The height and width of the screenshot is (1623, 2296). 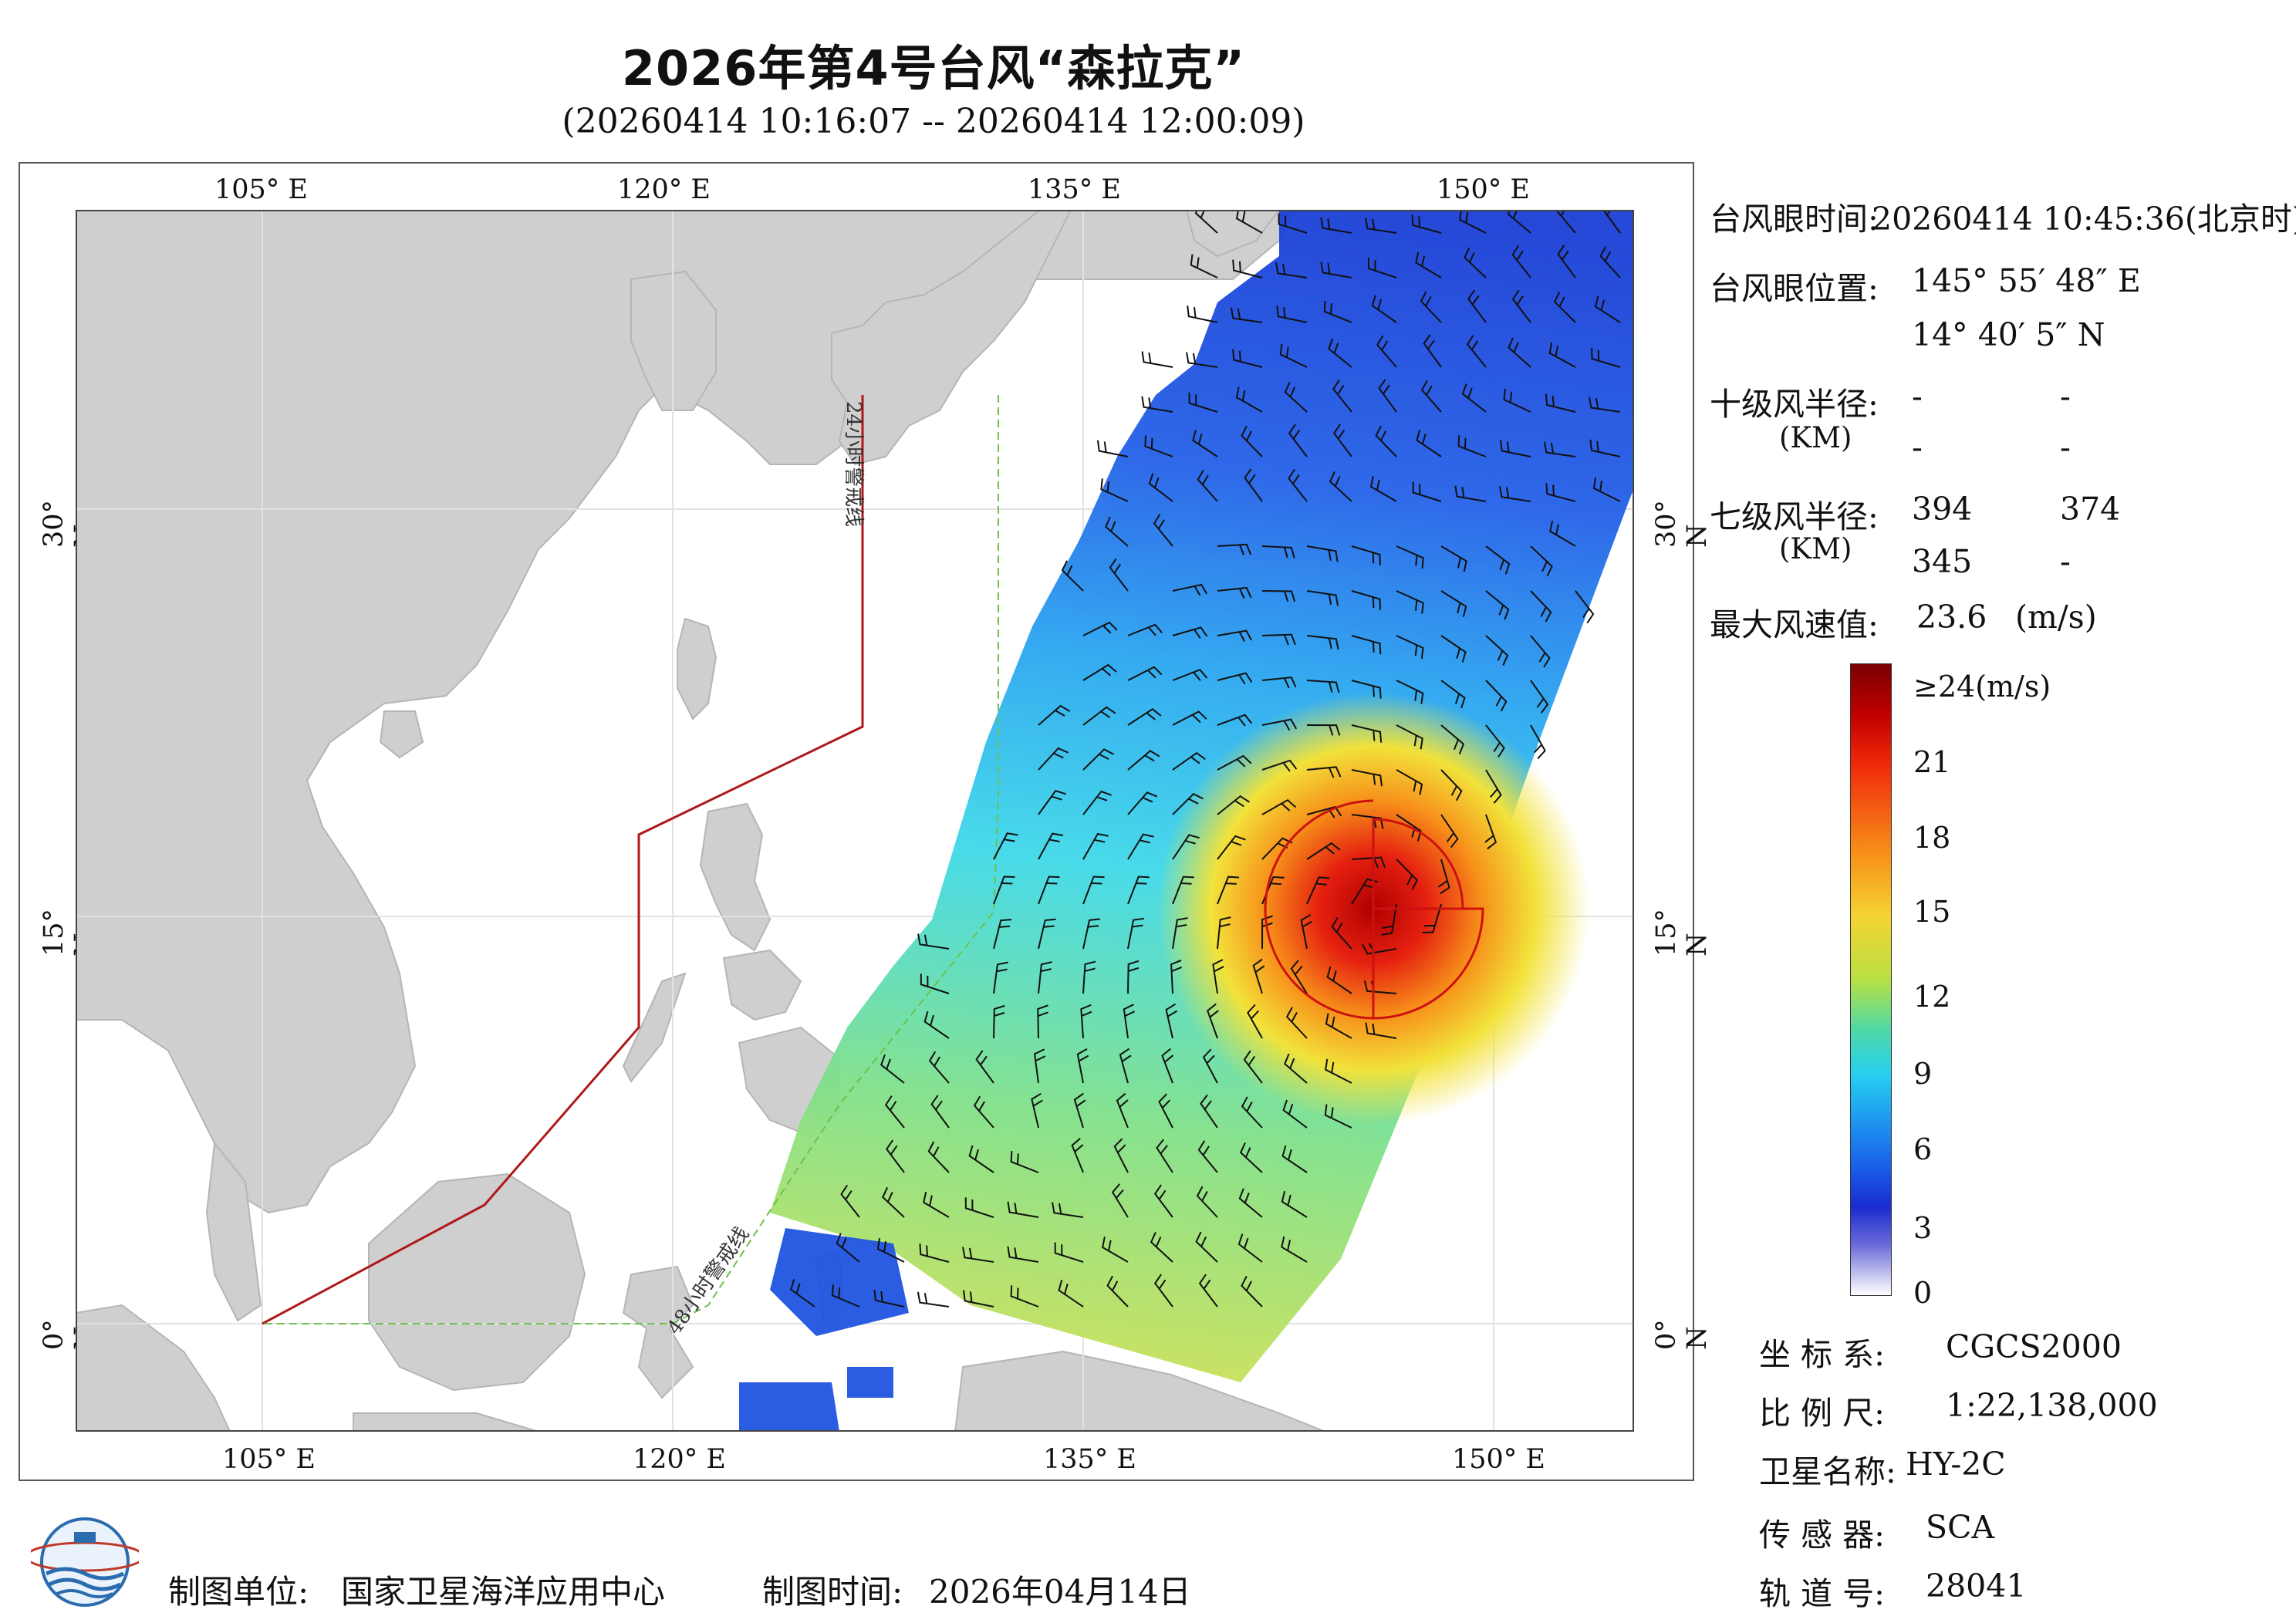 I want to click on japan-hokkaido, so click(x=1233, y=234).